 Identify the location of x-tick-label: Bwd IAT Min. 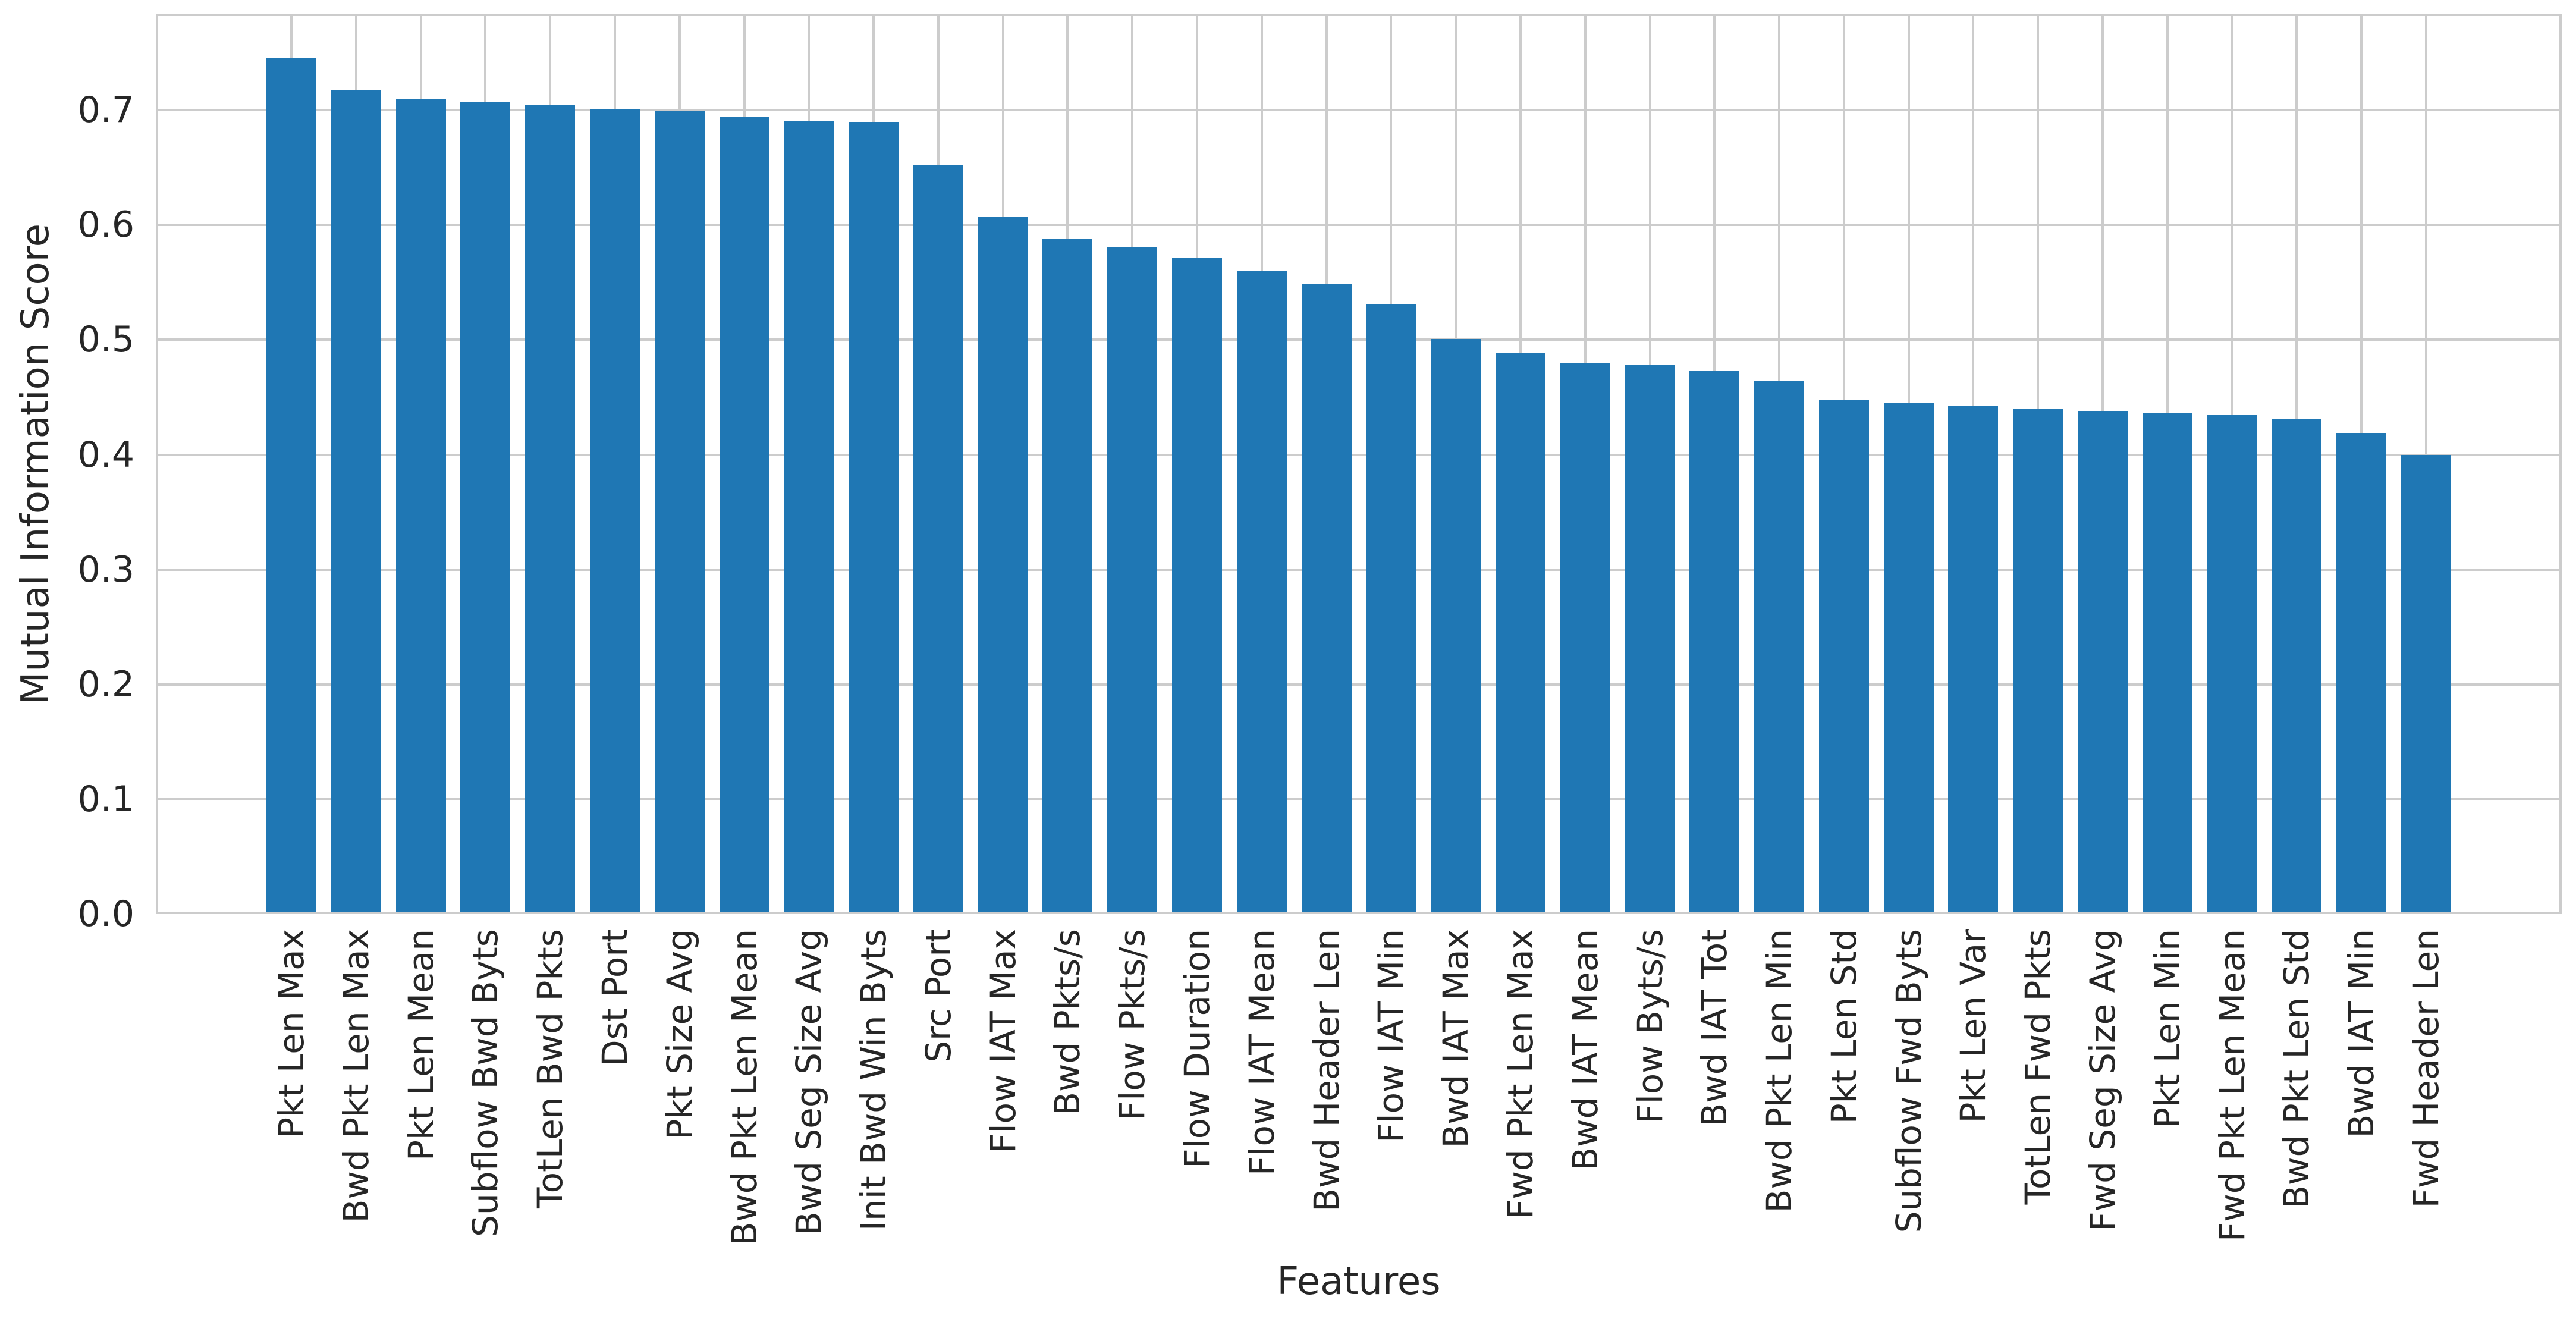
(2361, 1033).